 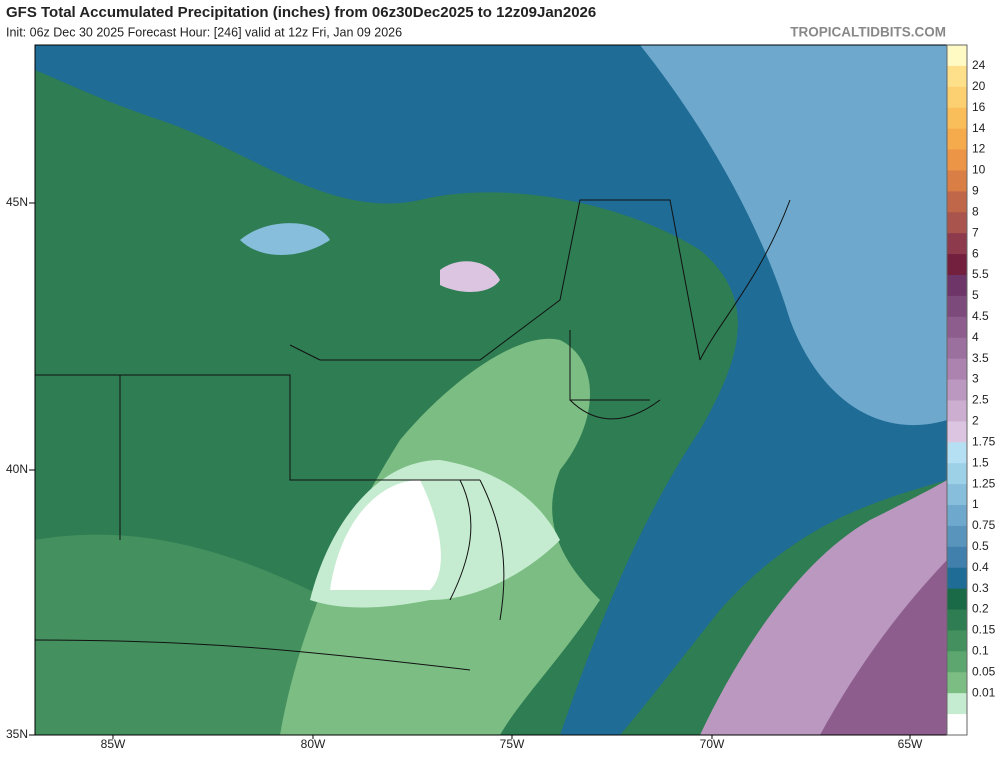 What do you see at coordinates (975, 211) in the screenshot?
I see `colorbar-label: 8` at bounding box center [975, 211].